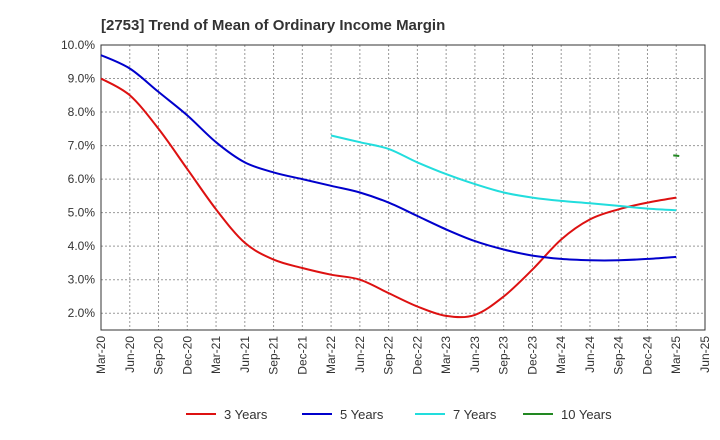  I want to click on y-tick-label: 7.0%, so click(82, 146).